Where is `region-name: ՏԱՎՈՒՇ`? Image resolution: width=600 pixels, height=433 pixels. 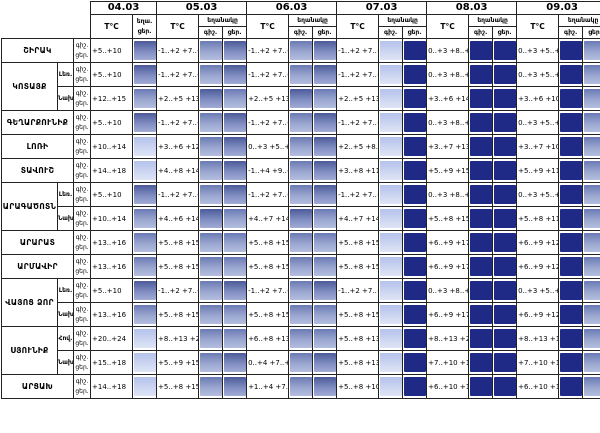
region-name: ՏԱՎՈՒՇ is located at coordinates (38, 171).